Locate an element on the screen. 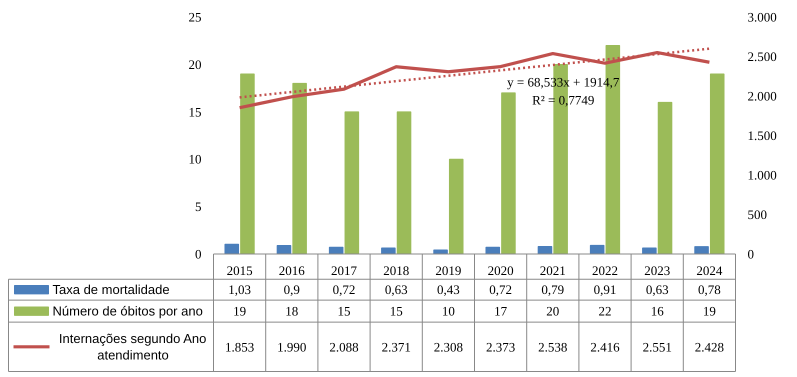 This screenshot has height=377, width=797. data-label: 2.373 is located at coordinates (501, 346).